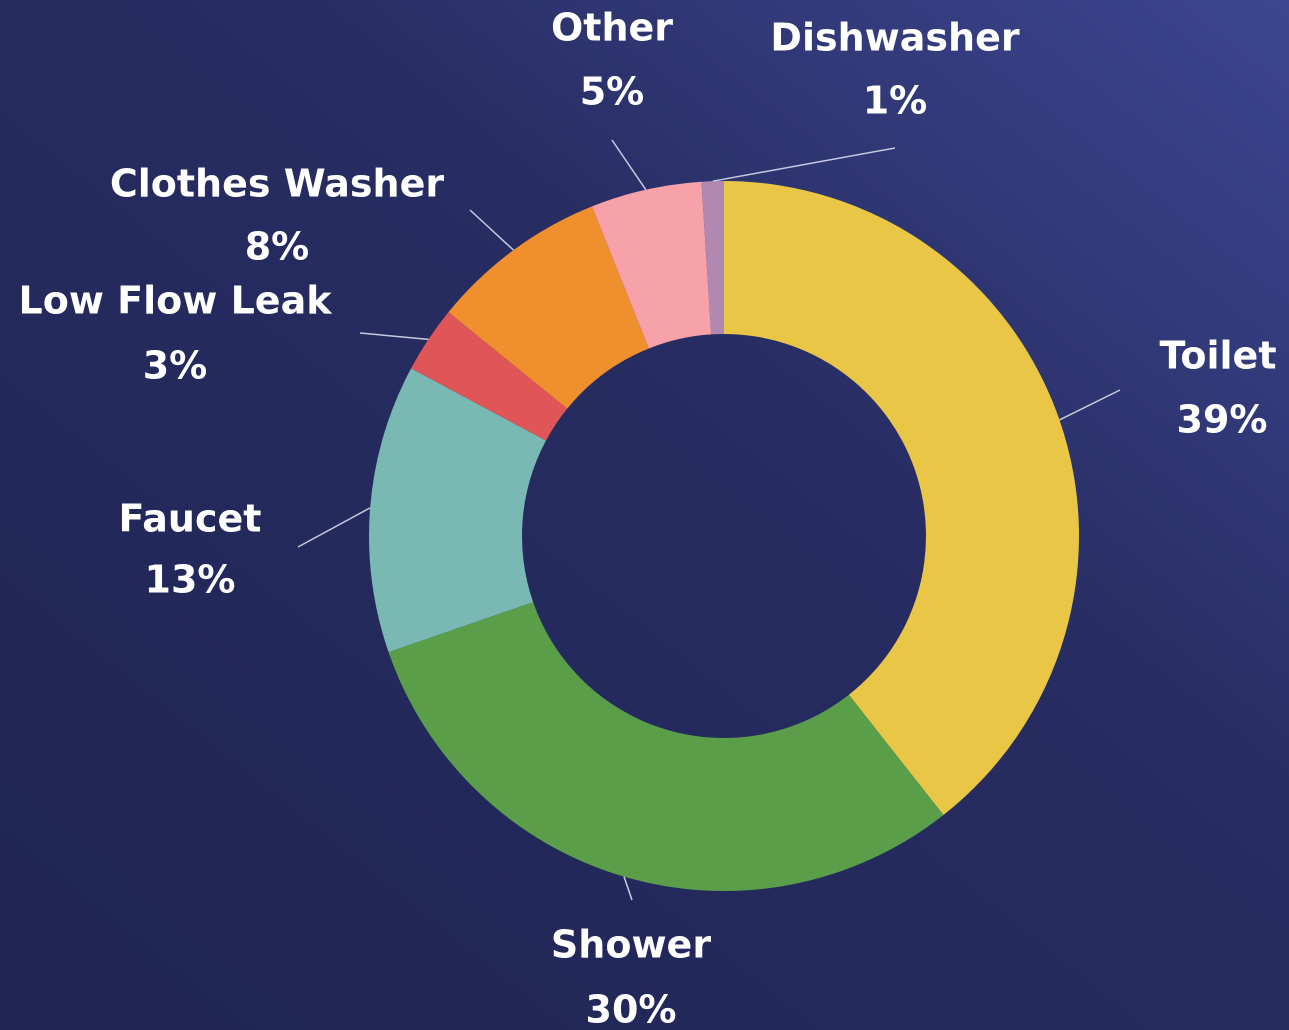 This screenshot has height=1030, width=1289. I want to click on slice-label: Low Flow Leak, so click(176, 301).